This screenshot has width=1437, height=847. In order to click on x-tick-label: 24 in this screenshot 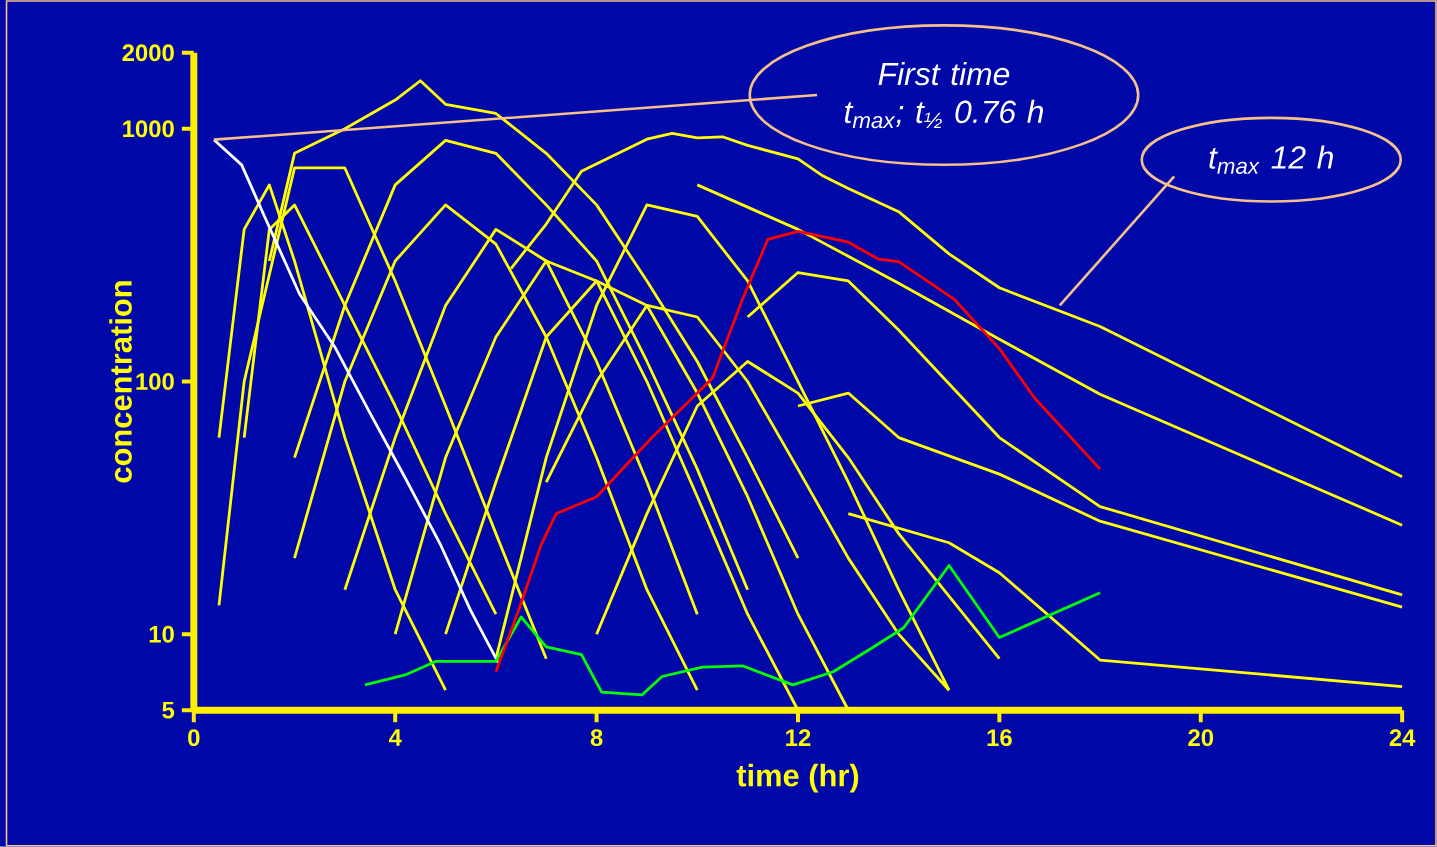, I will do `click(1402, 738)`.